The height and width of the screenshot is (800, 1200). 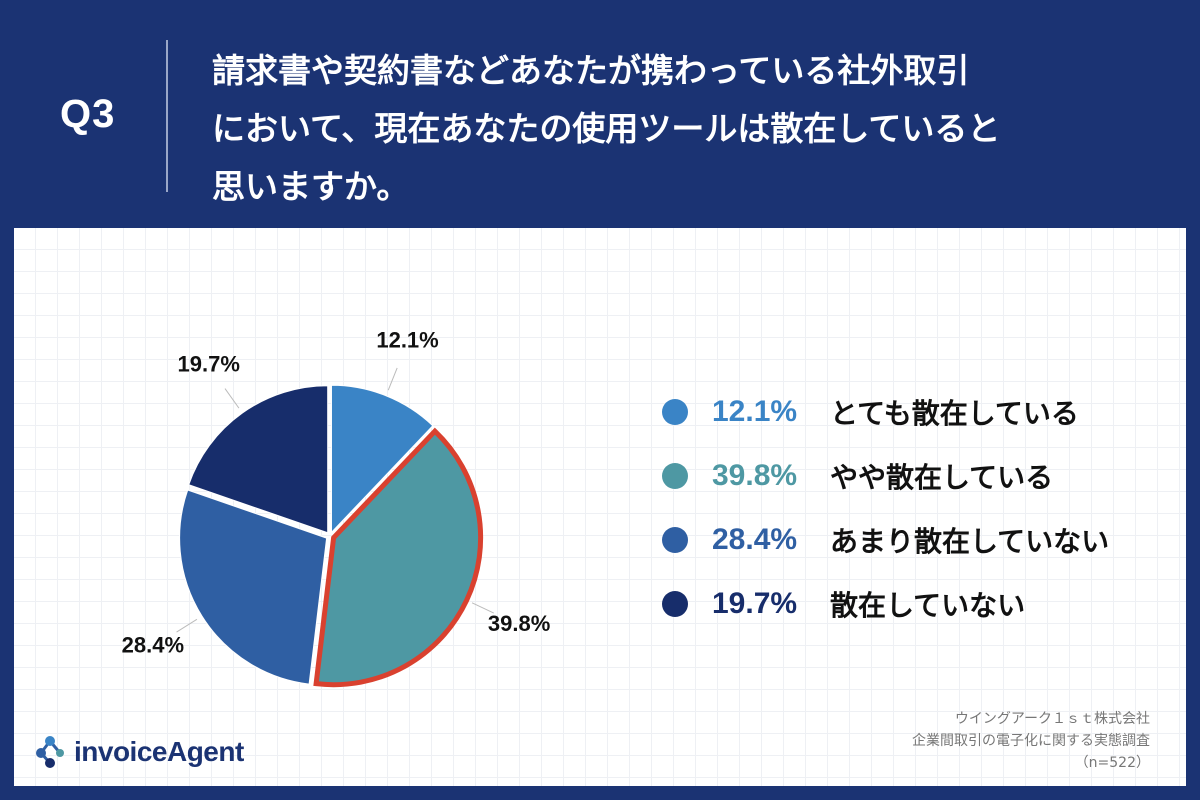 What do you see at coordinates (755, 539) in the screenshot?
I see `legend-value: 28.4%` at bounding box center [755, 539].